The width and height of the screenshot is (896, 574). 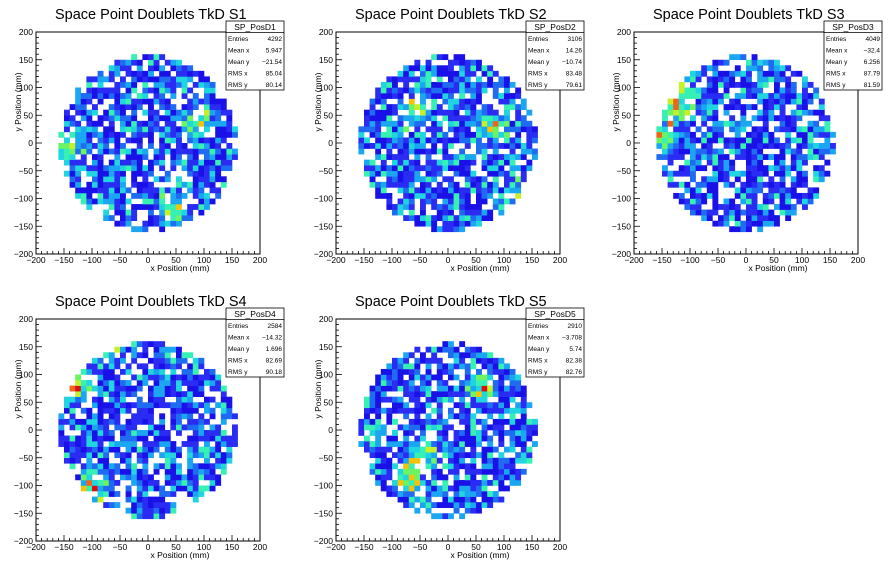 I want to click on y-tick-label: 150, so click(x=624, y=60).